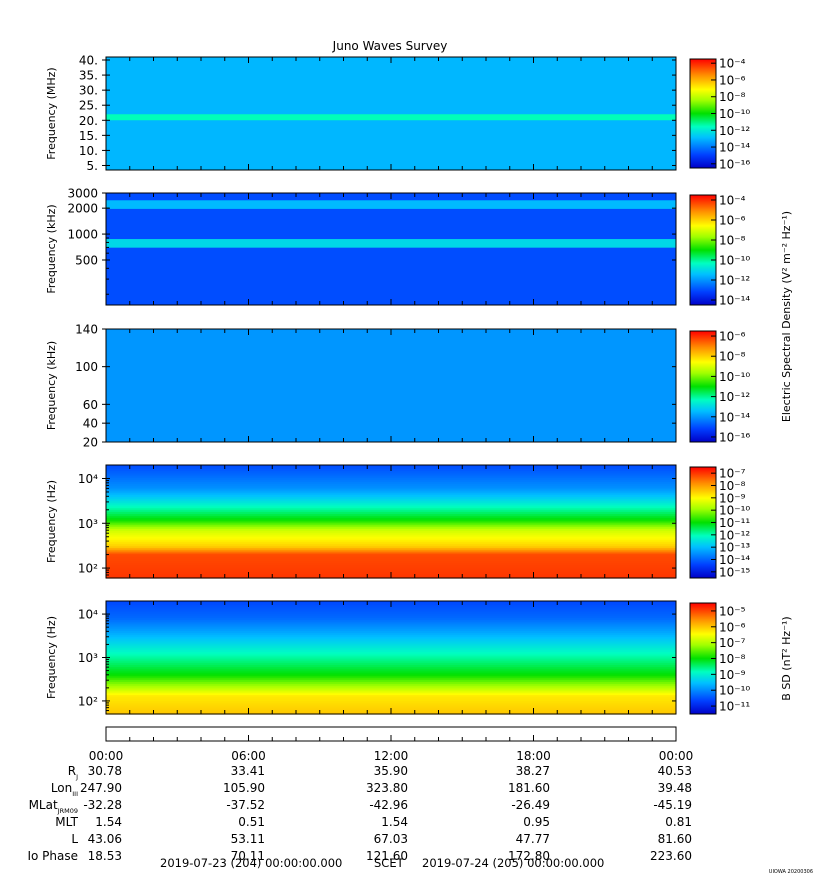  Describe the element at coordinates (389, 863) in the screenshot. I see `footer-scet: SCET` at that location.